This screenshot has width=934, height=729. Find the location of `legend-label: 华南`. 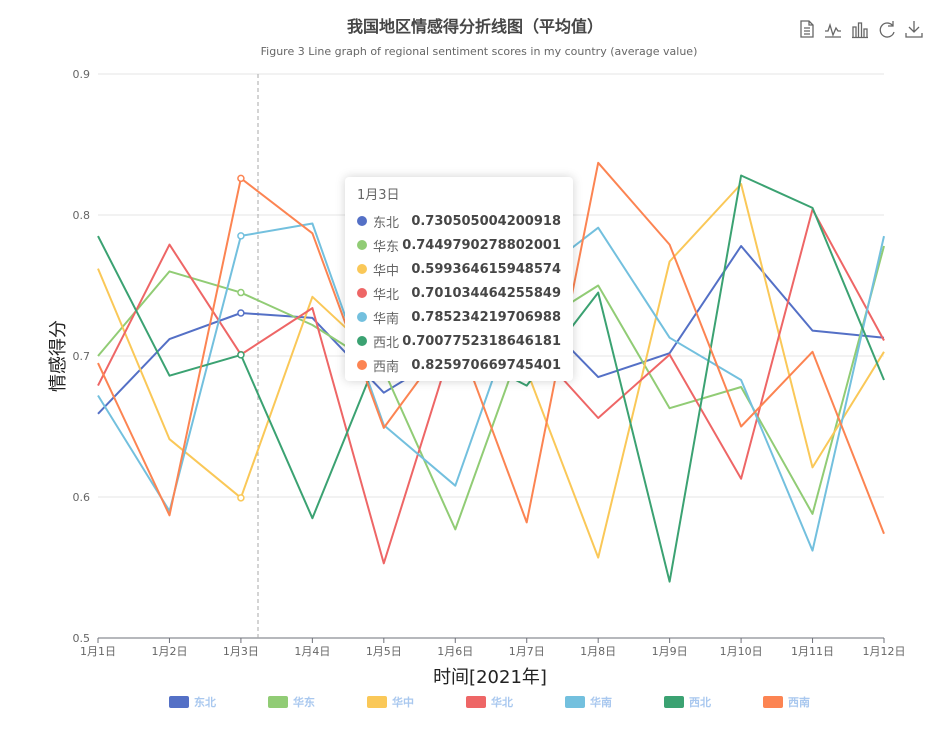

legend-label: 华南 is located at coordinates (601, 702).